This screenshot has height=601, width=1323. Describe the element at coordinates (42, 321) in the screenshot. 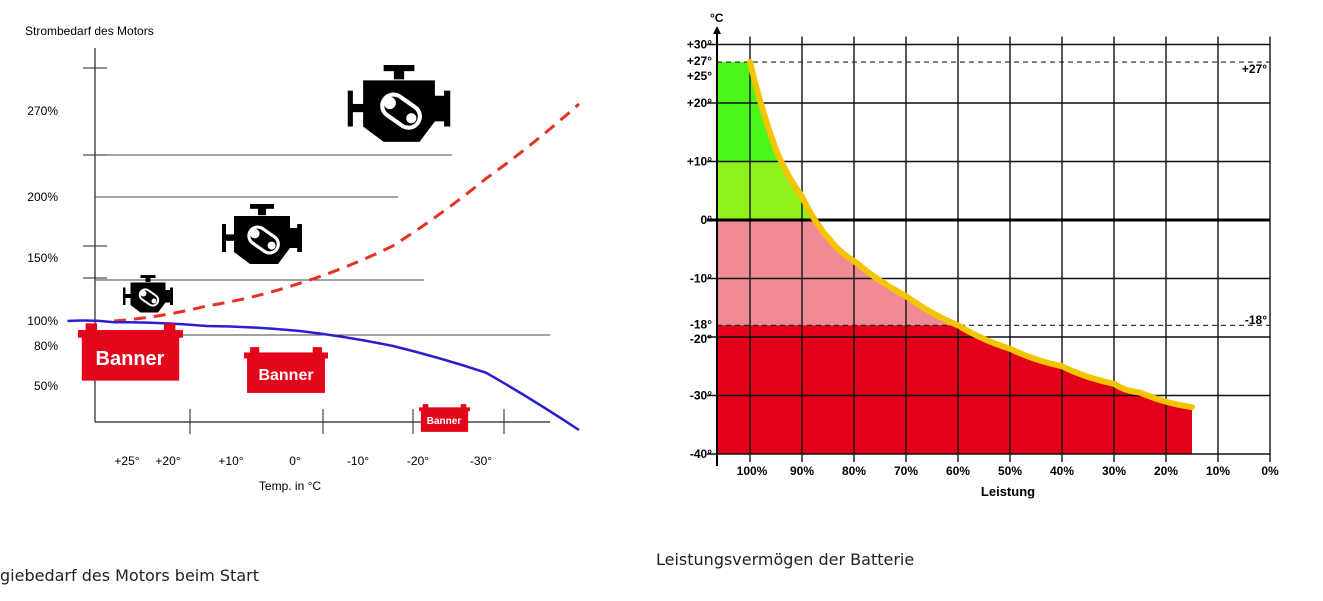

I see `left-y-tick-label: 100%` at that location.